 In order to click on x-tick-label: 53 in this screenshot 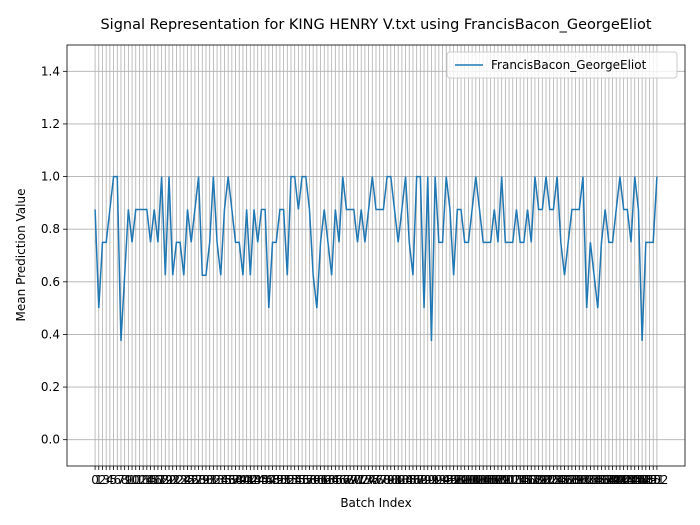, I will do `click(290, 480)`.